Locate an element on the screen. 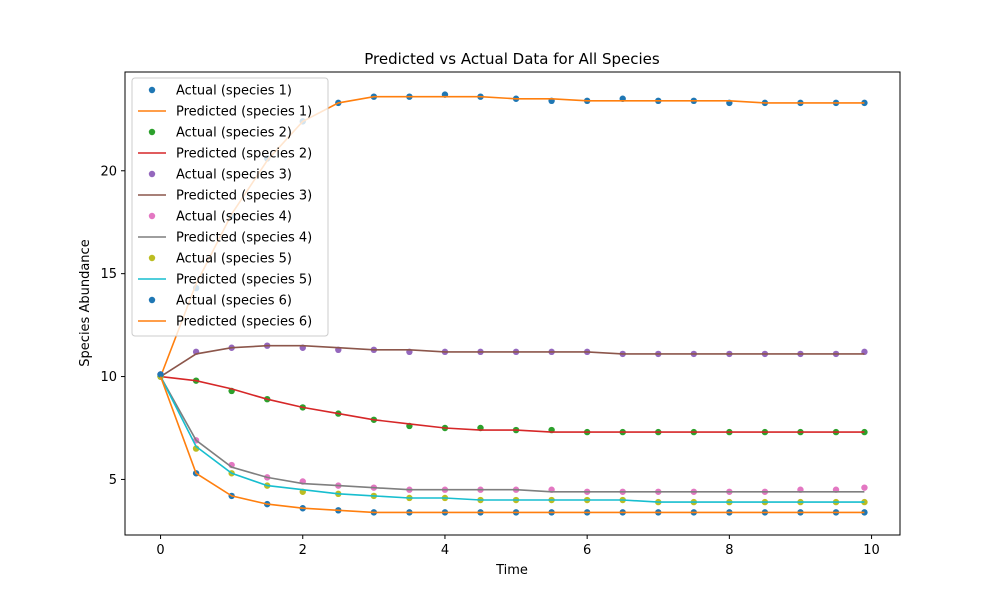 This screenshot has height=600, width=1000. legend-item: Predicted (species 1) is located at coordinates (225, 112).